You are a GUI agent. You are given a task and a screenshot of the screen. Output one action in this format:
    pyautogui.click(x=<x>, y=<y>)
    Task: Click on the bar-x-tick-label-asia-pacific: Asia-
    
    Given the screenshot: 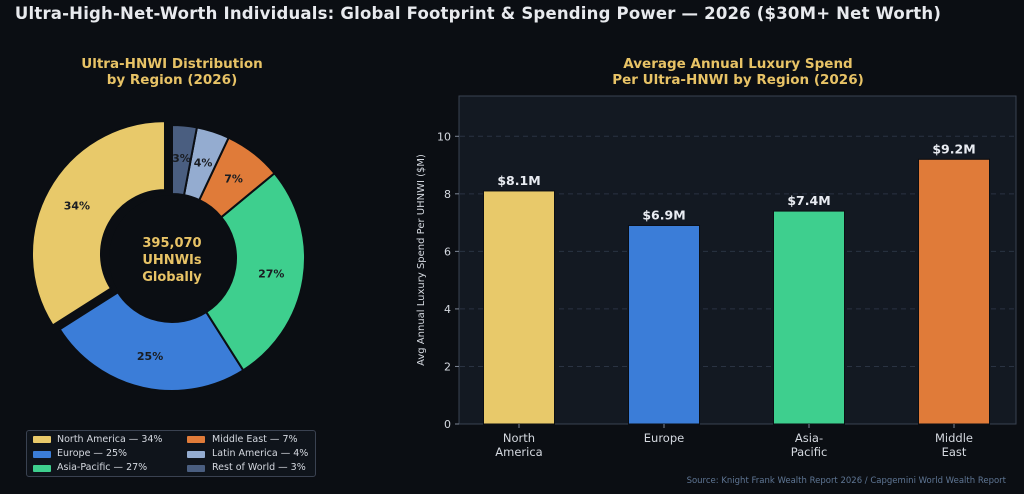 What is the action you would take?
    pyautogui.click(x=809, y=438)
    